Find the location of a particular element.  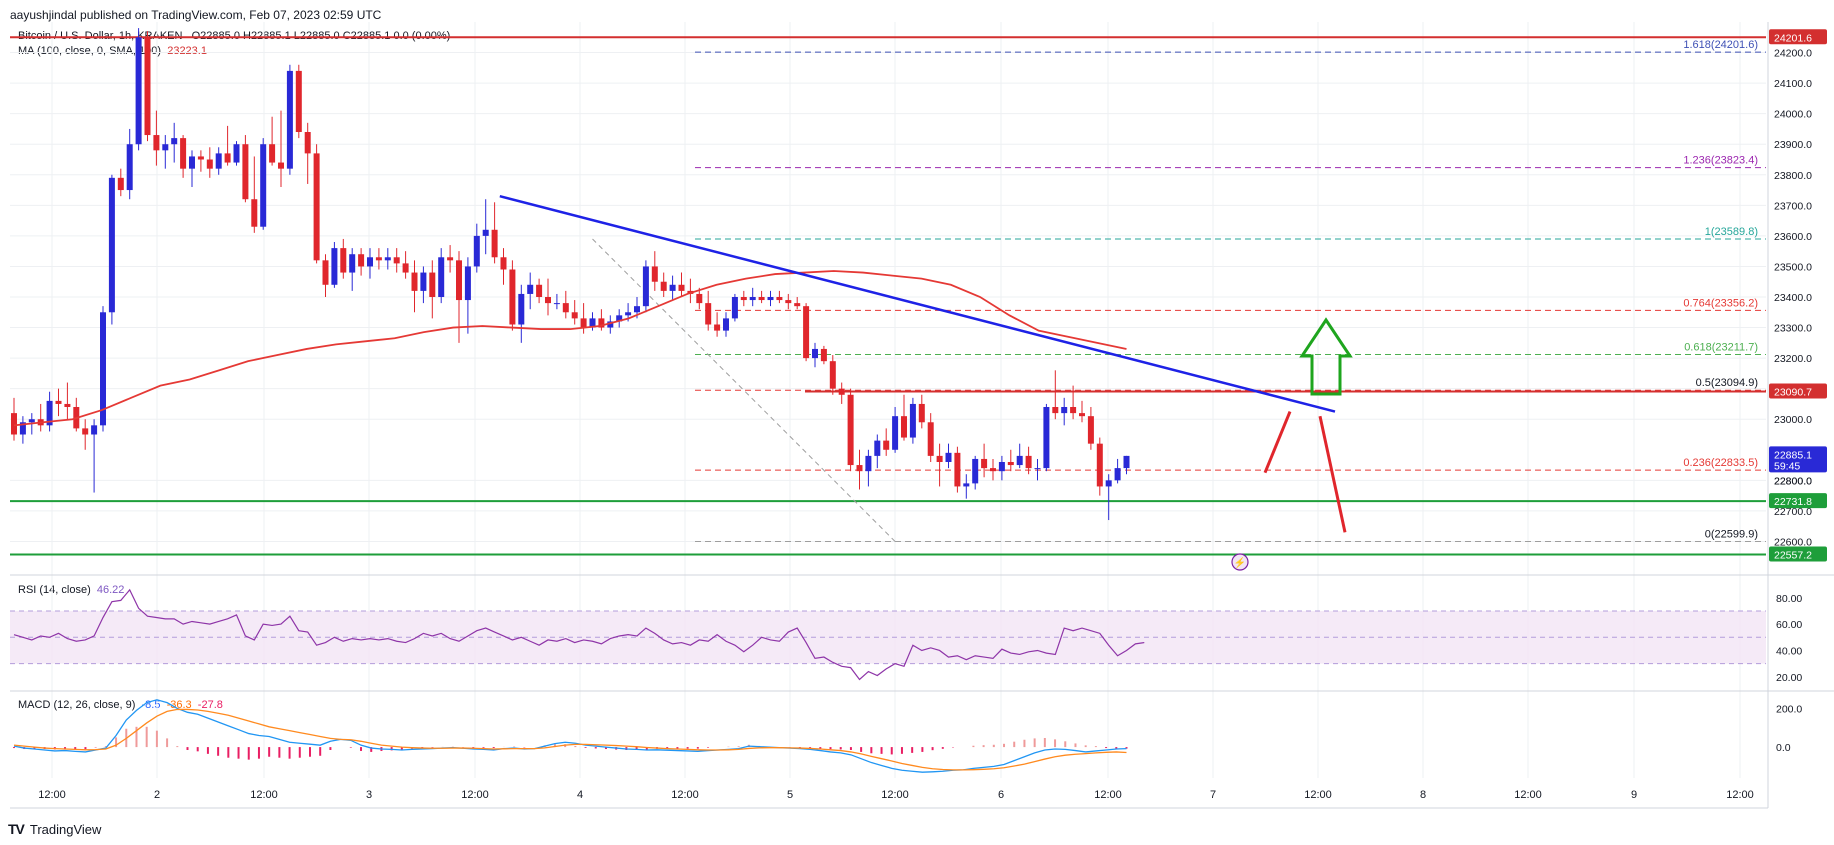

resistance-top-badge-text: 24201.6 is located at coordinates (1793, 38).